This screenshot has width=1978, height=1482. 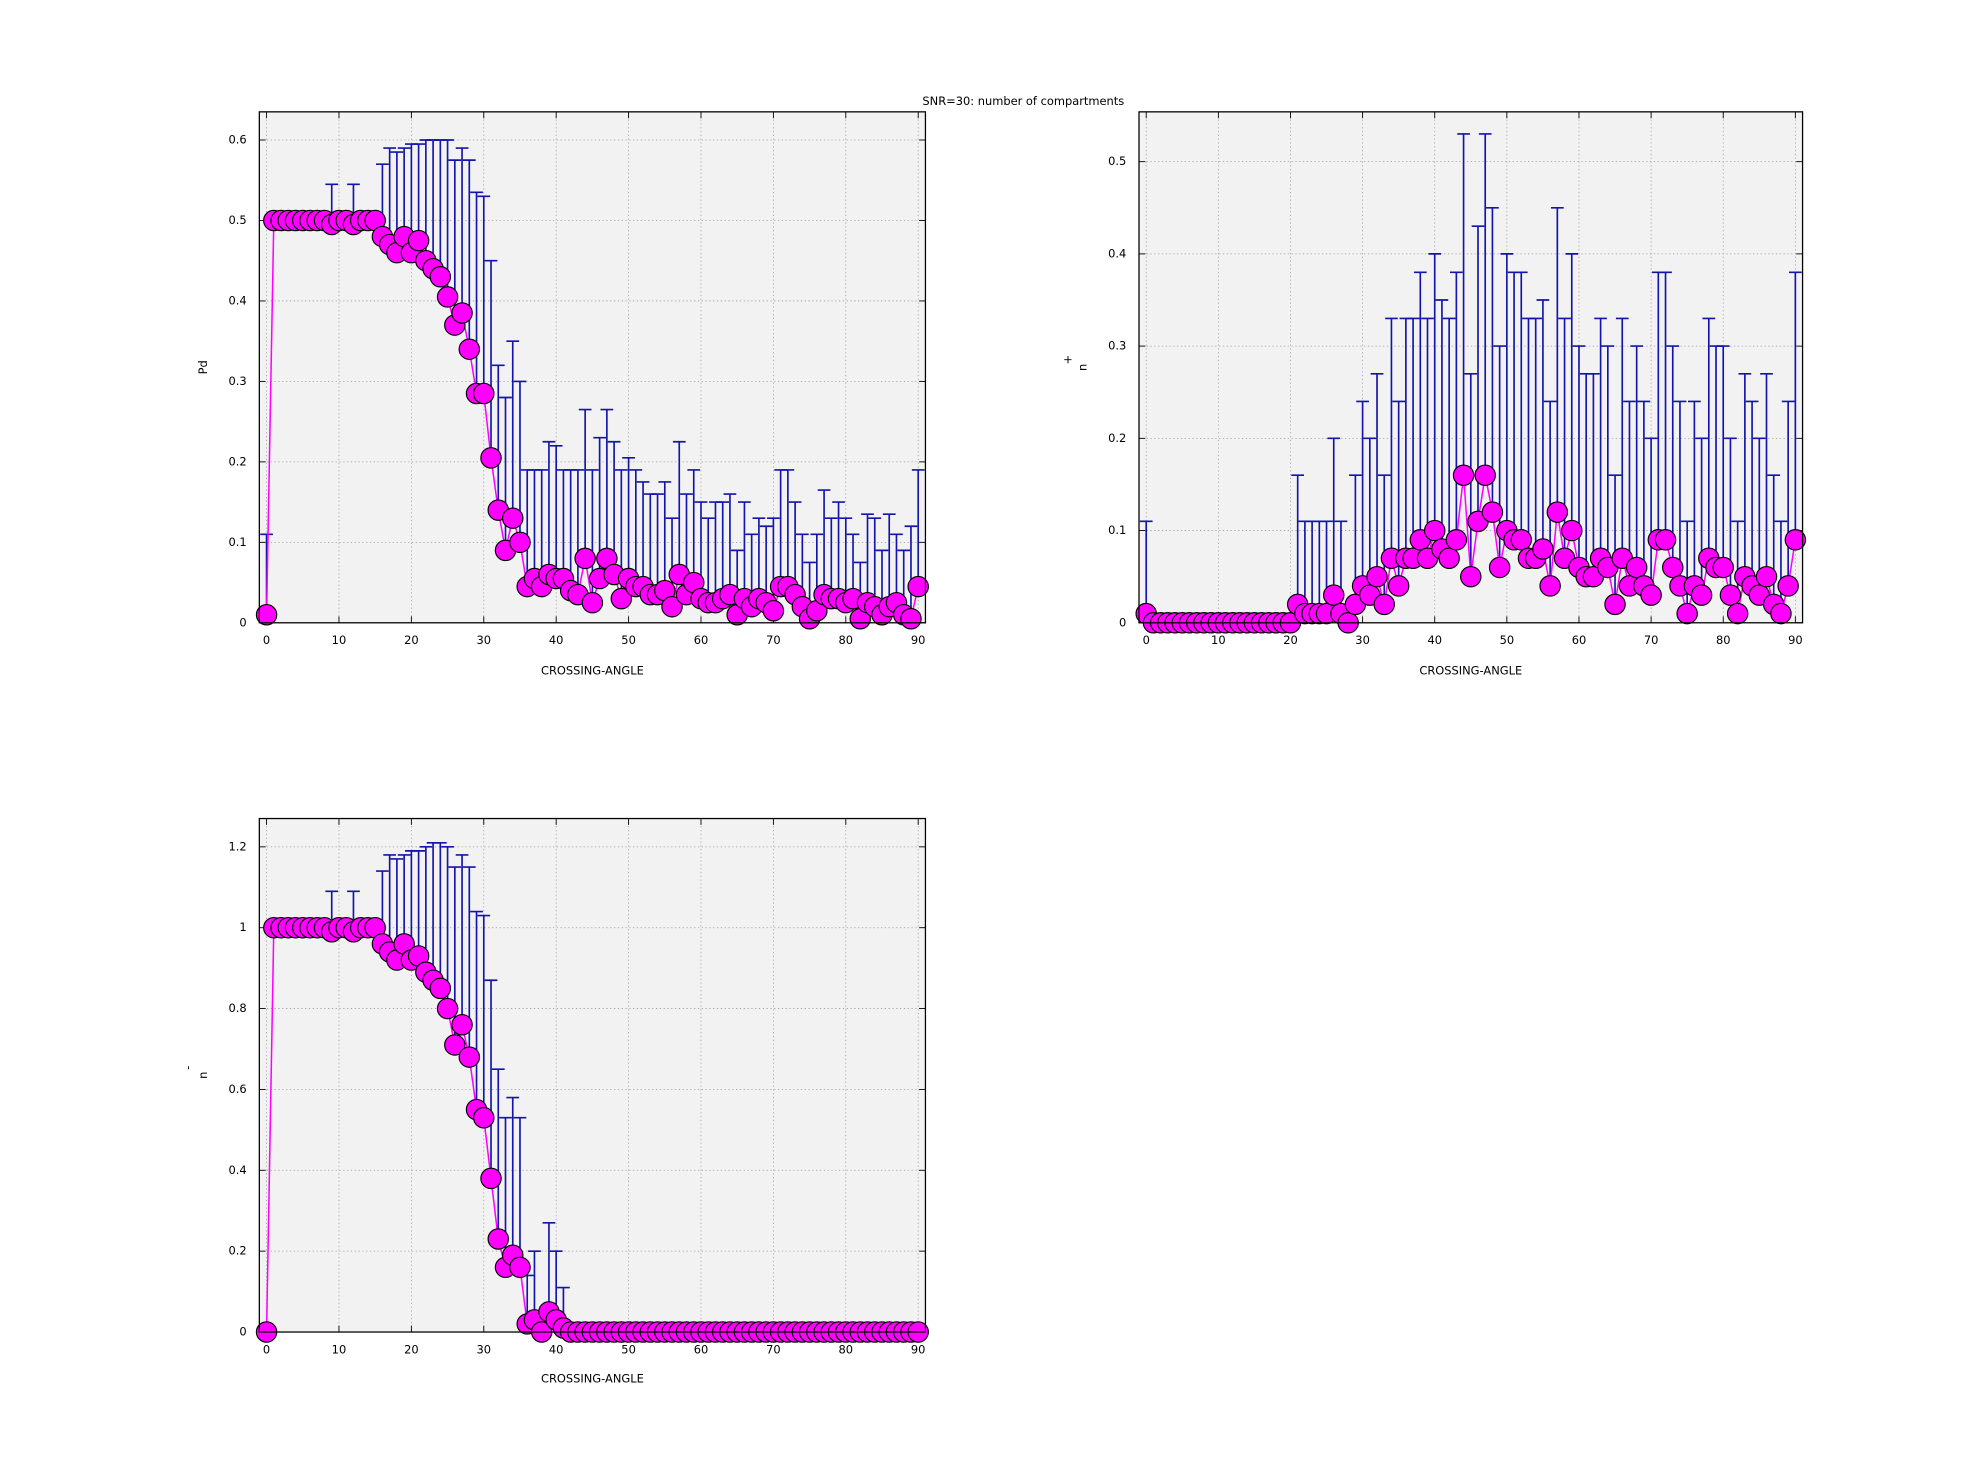 What do you see at coordinates (1507, 640) in the screenshot?
I see `x-tick-label: 50` at bounding box center [1507, 640].